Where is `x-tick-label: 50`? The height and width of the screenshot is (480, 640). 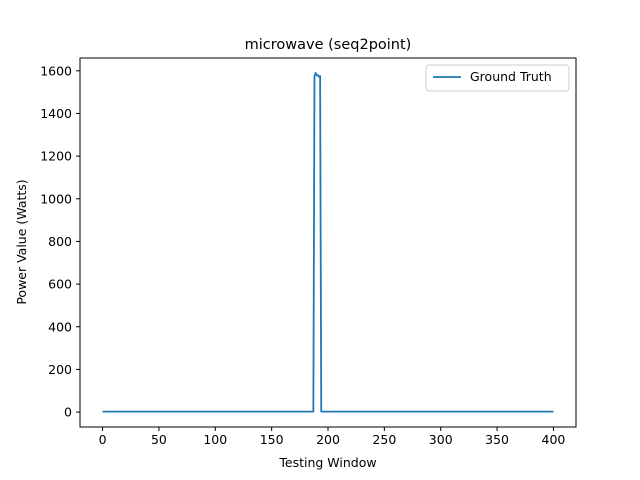 x-tick-label: 50 is located at coordinates (159, 439).